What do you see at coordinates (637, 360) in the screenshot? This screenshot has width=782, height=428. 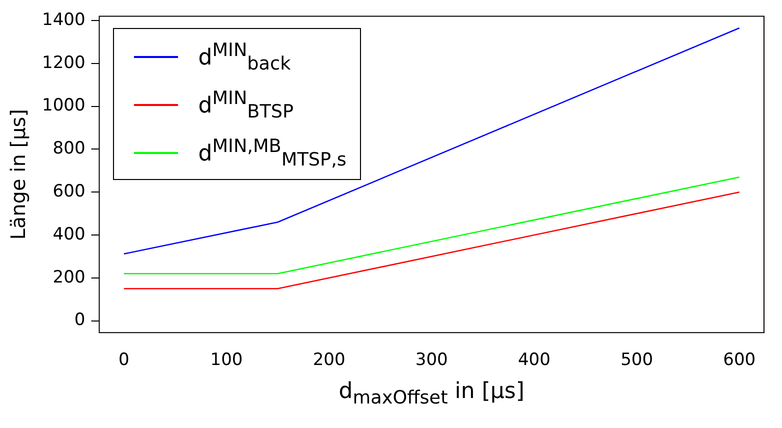 I see `x-tick-label: 500` at bounding box center [637, 360].